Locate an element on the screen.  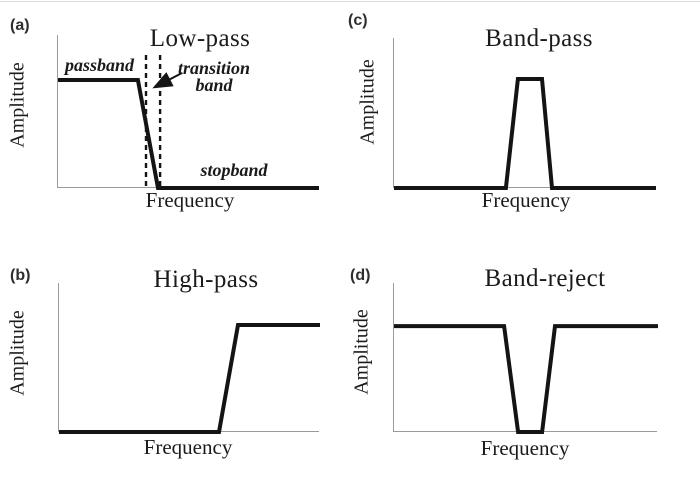
page-top-border is located at coordinates (350, 1).